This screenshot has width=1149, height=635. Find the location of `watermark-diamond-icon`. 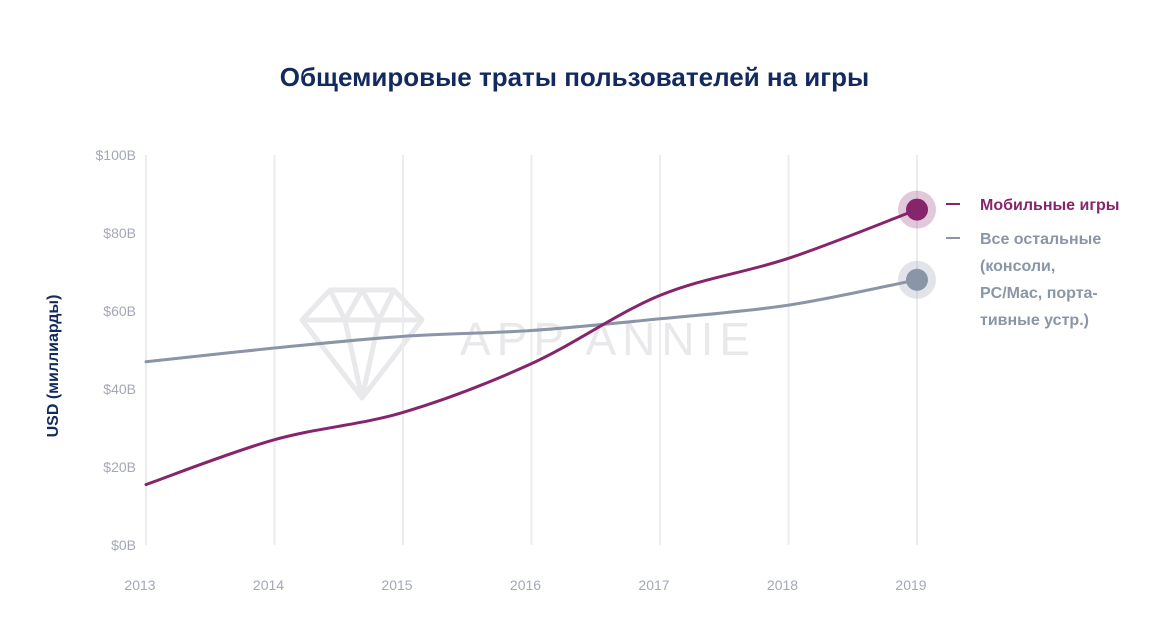

watermark-diamond-icon is located at coordinates (362, 344).